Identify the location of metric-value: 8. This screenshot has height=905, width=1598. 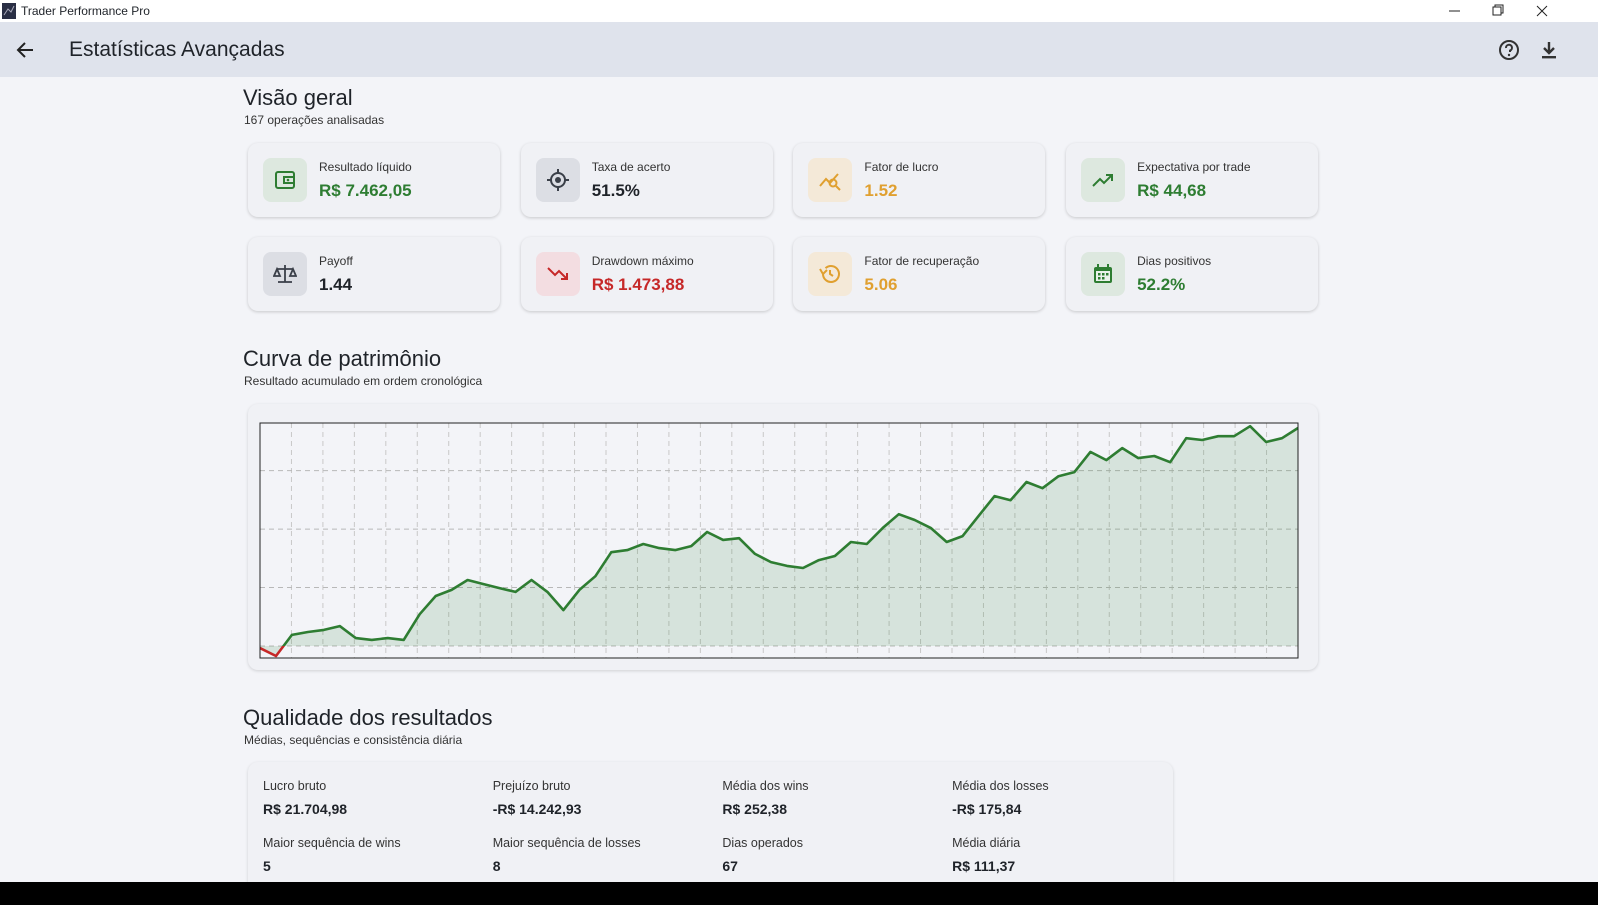
(496, 866).